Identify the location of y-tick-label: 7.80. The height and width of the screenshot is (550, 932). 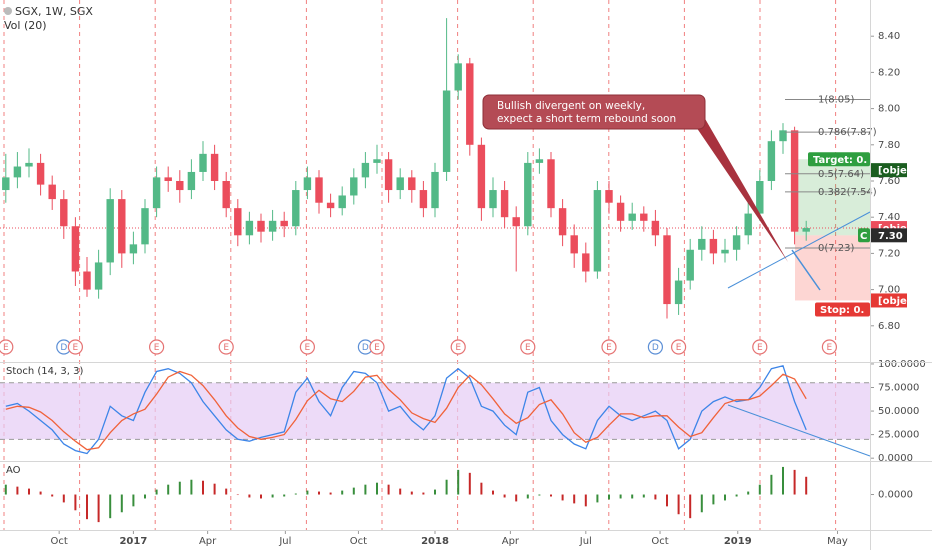
(889, 145).